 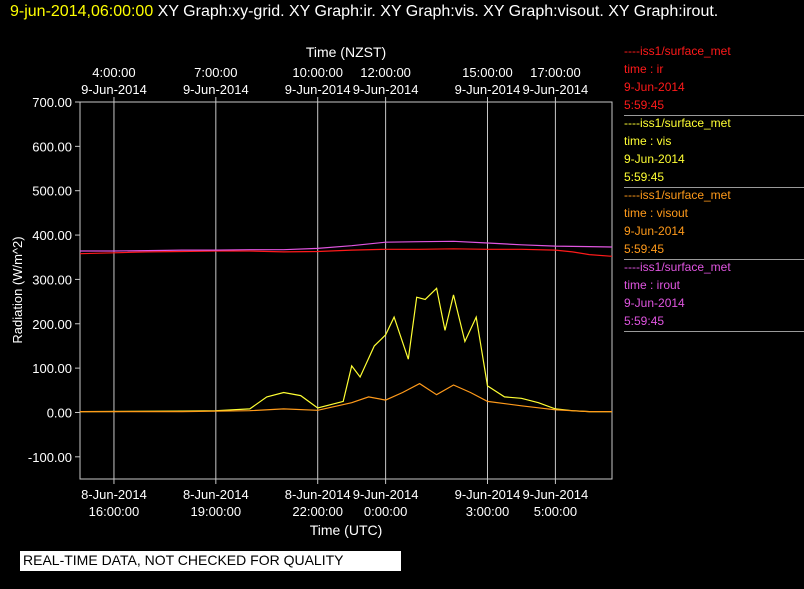 I want to click on quality-warning: REAL-TIME DATA, NOT CHECKED FOR QUALITY, so click(x=210, y=561).